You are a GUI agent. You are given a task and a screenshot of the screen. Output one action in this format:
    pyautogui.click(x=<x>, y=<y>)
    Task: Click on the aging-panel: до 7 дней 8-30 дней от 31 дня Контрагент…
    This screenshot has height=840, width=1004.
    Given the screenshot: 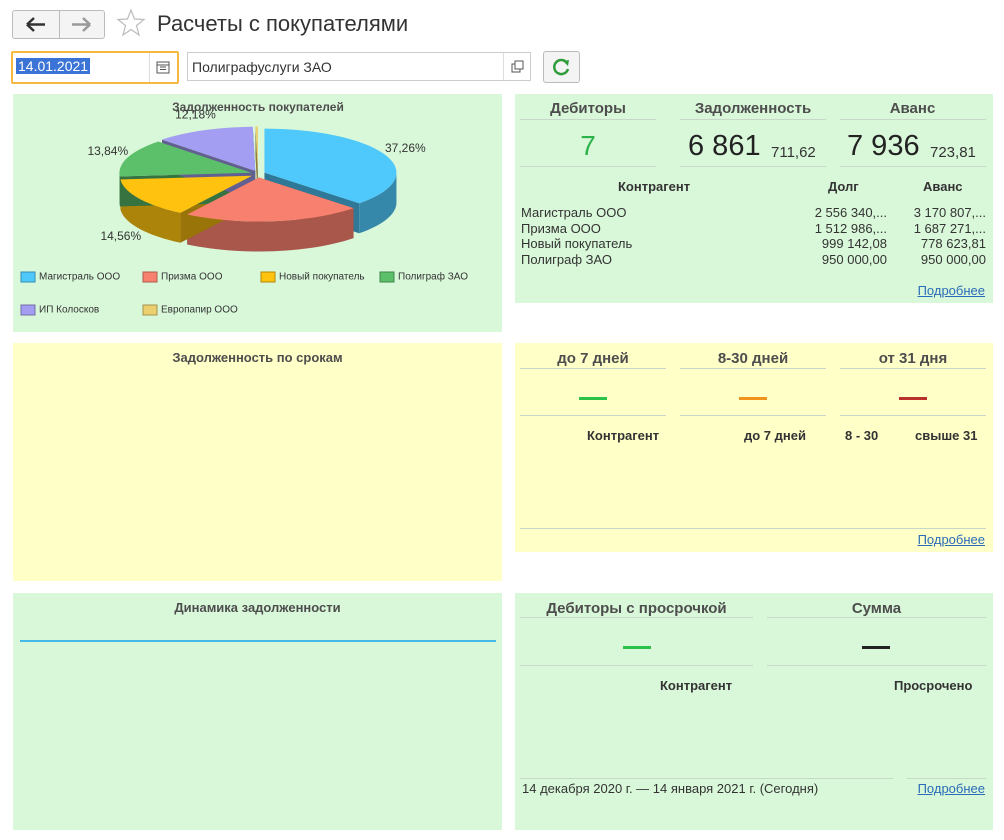 What is the action you would take?
    pyautogui.click(x=754, y=447)
    